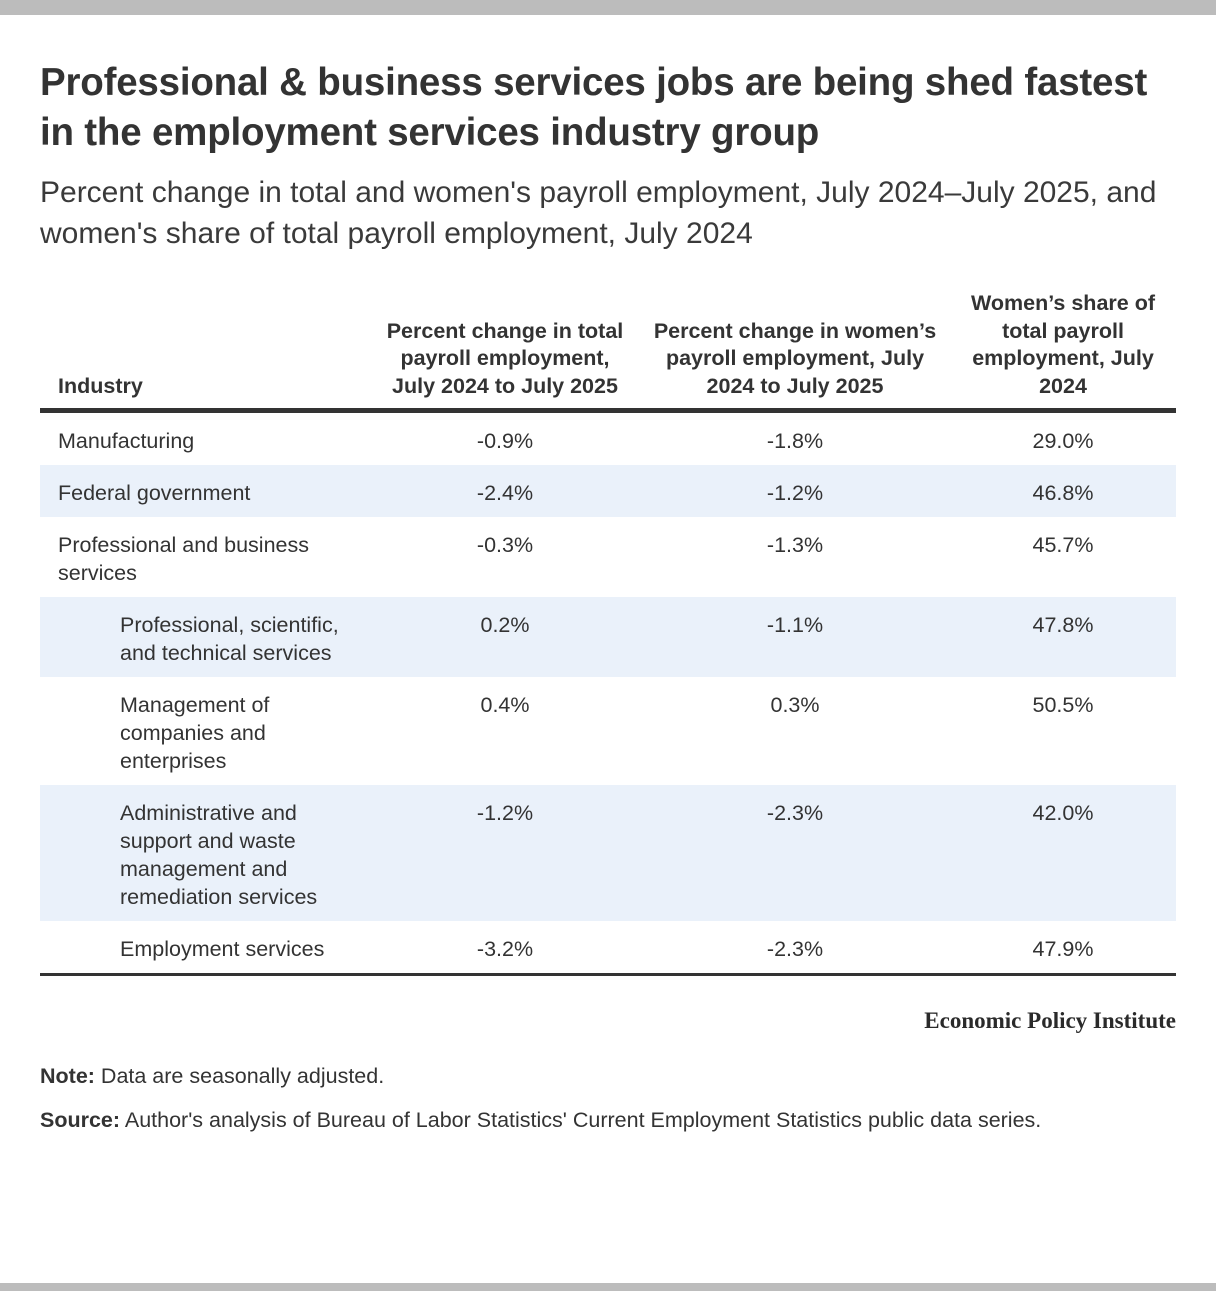 The image size is (1216, 1291). I want to click on bottom-border-bar, so click(608, 1287).